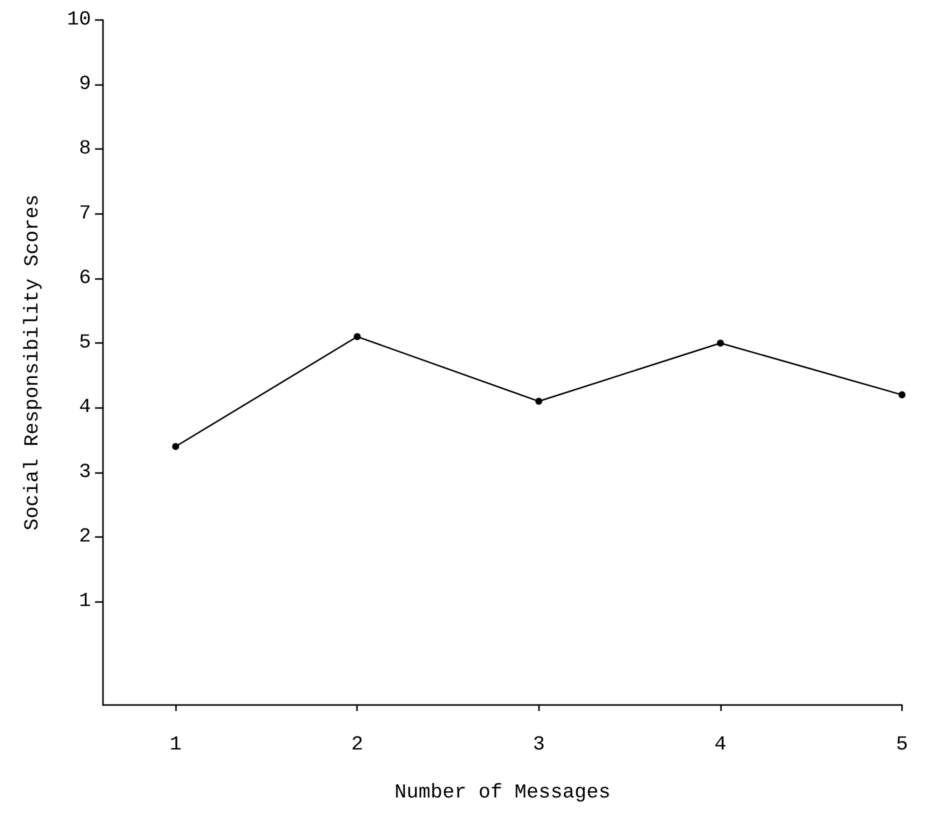 The height and width of the screenshot is (827, 926). I want to click on x-tick-label: 1, so click(176, 745).